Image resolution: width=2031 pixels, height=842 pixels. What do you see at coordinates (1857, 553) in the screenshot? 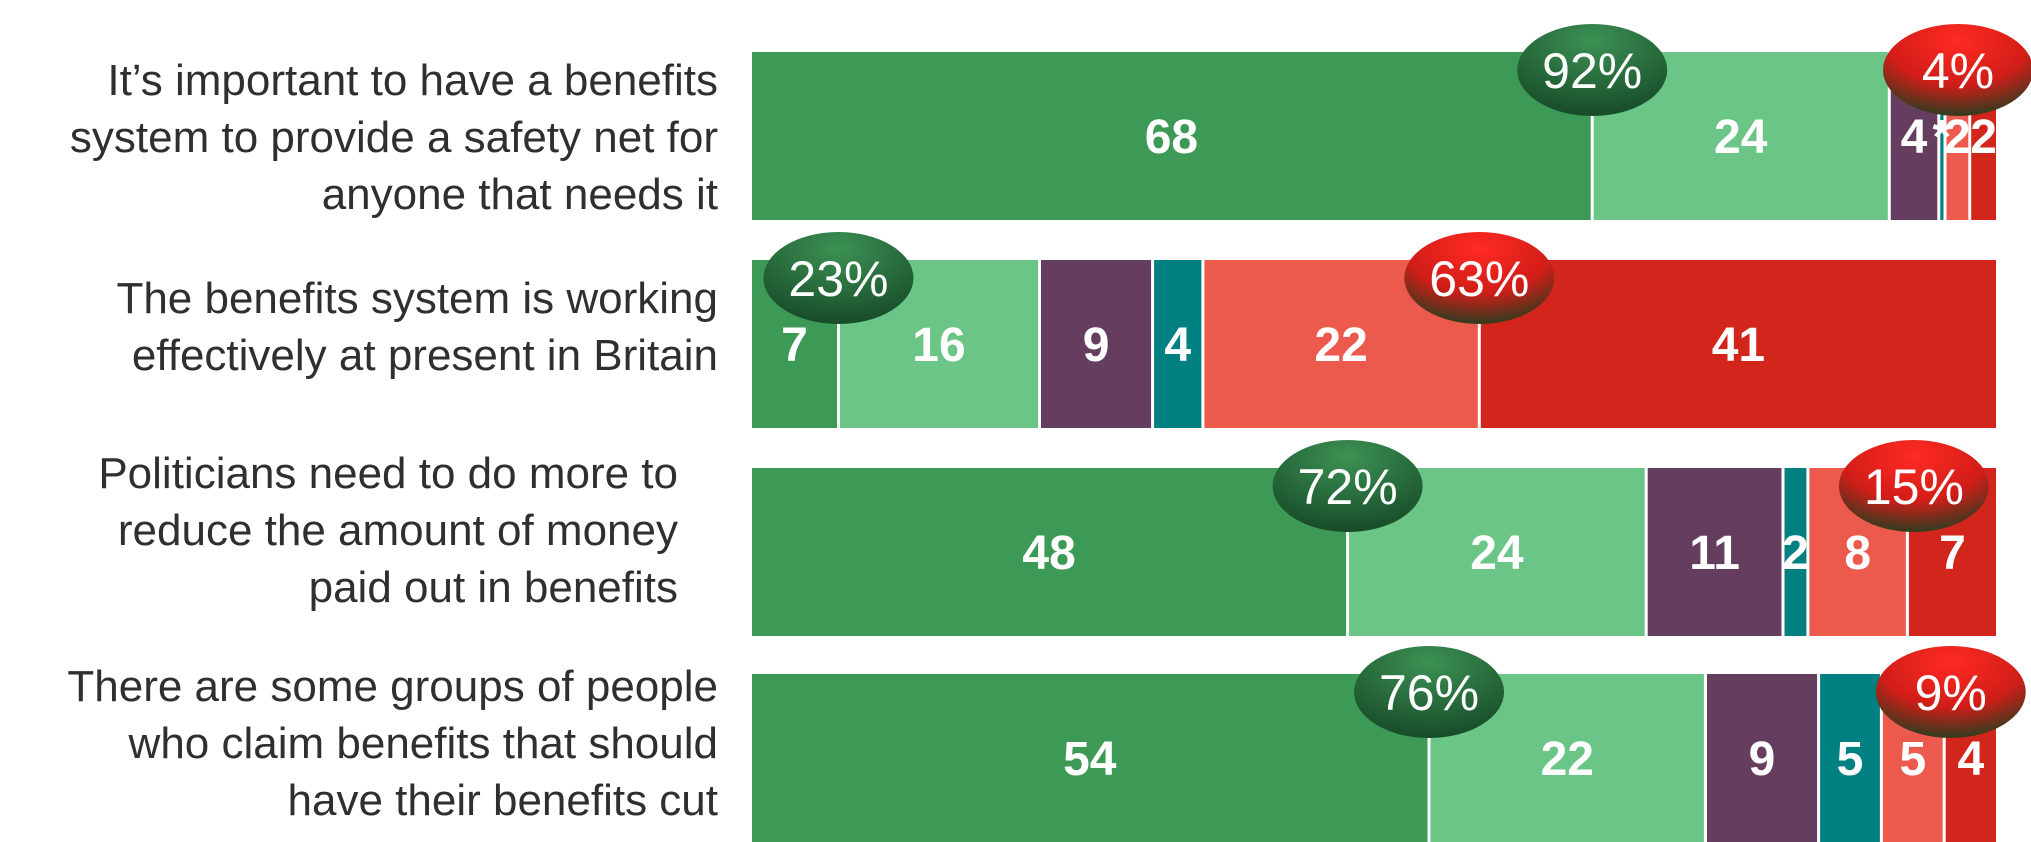
I see `segment-value-label: 8` at bounding box center [1857, 553].